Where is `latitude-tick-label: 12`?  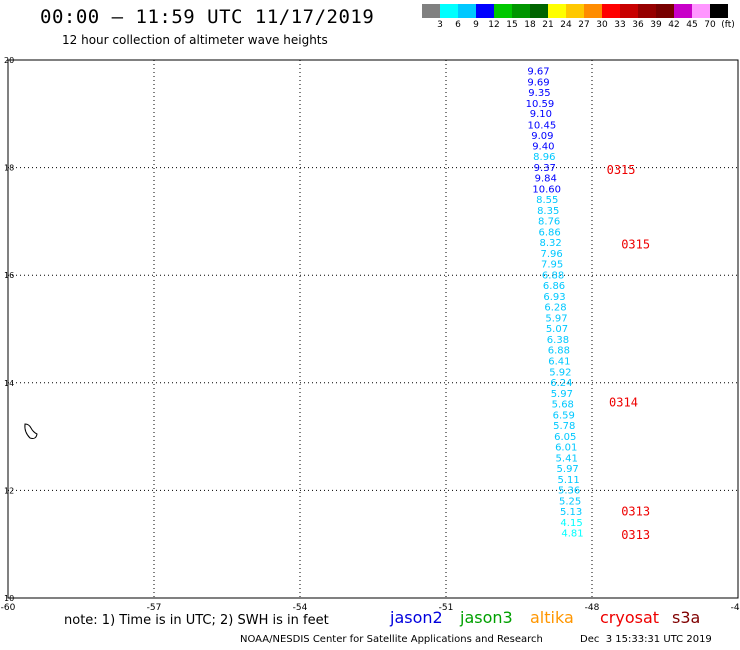 latitude-tick-label: 12 is located at coordinates (9, 490).